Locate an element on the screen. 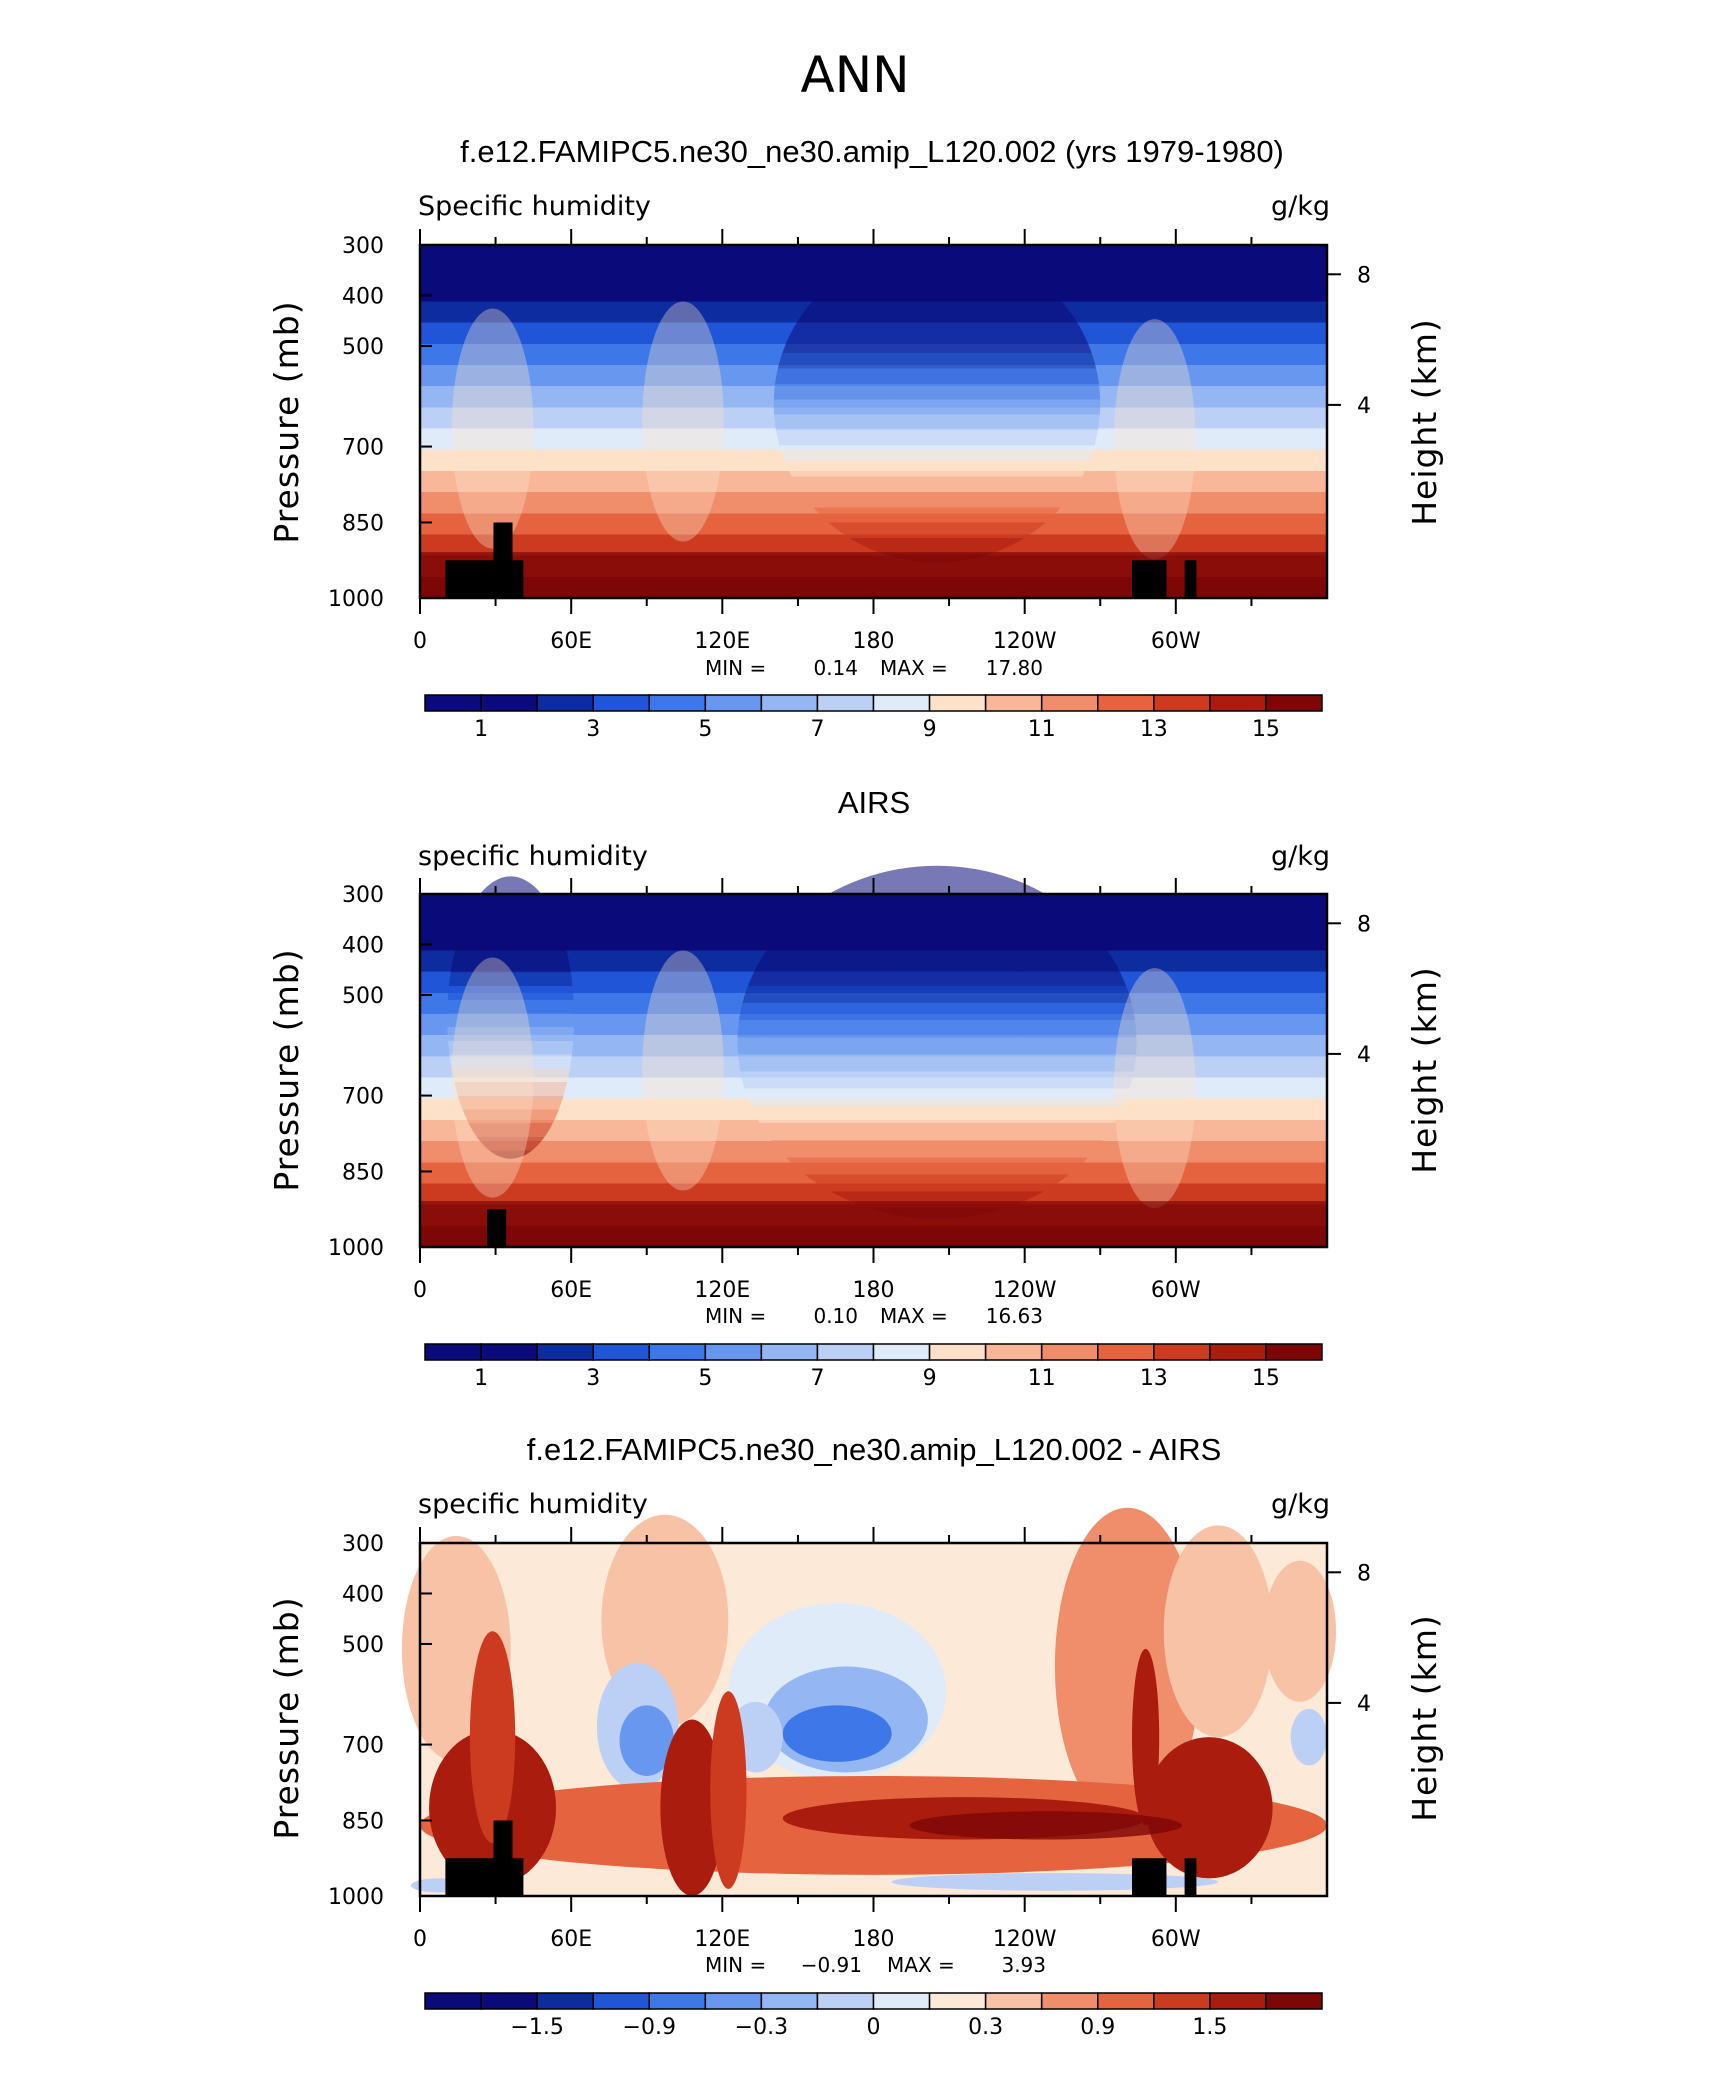  colorbar-label: 15 is located at coordinates (1266, 1378).